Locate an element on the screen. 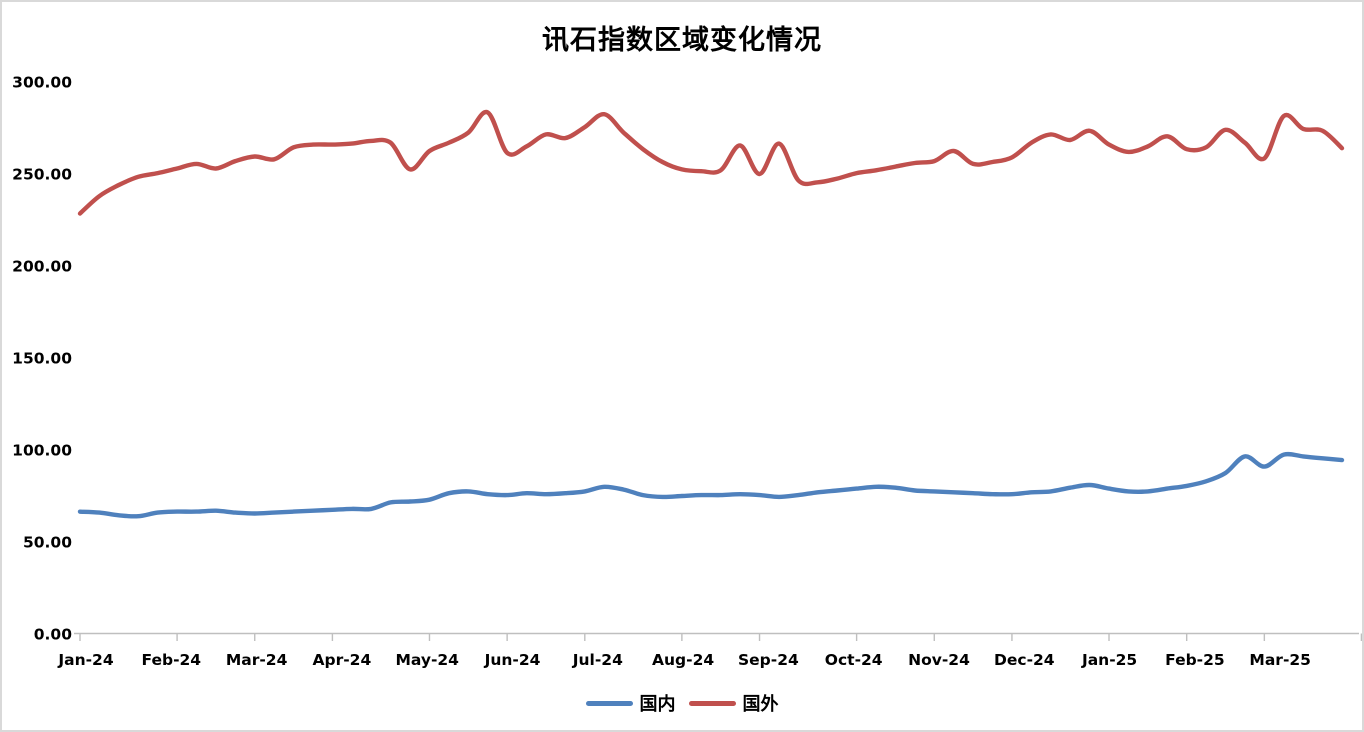 This screenshot has height=732, width=1364. x-axis-label: Jul-24 is located at coordinates (597, 660).